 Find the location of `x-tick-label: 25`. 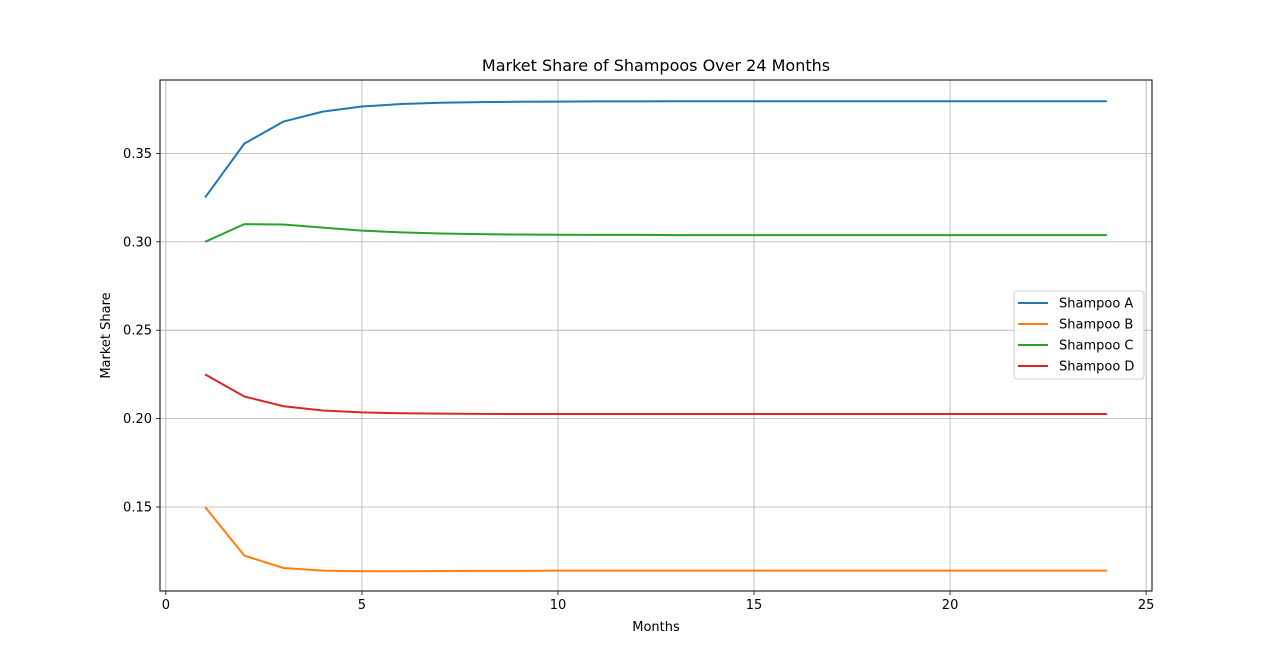

x-tick-label: 25 is located at coordinates (1146, 605).